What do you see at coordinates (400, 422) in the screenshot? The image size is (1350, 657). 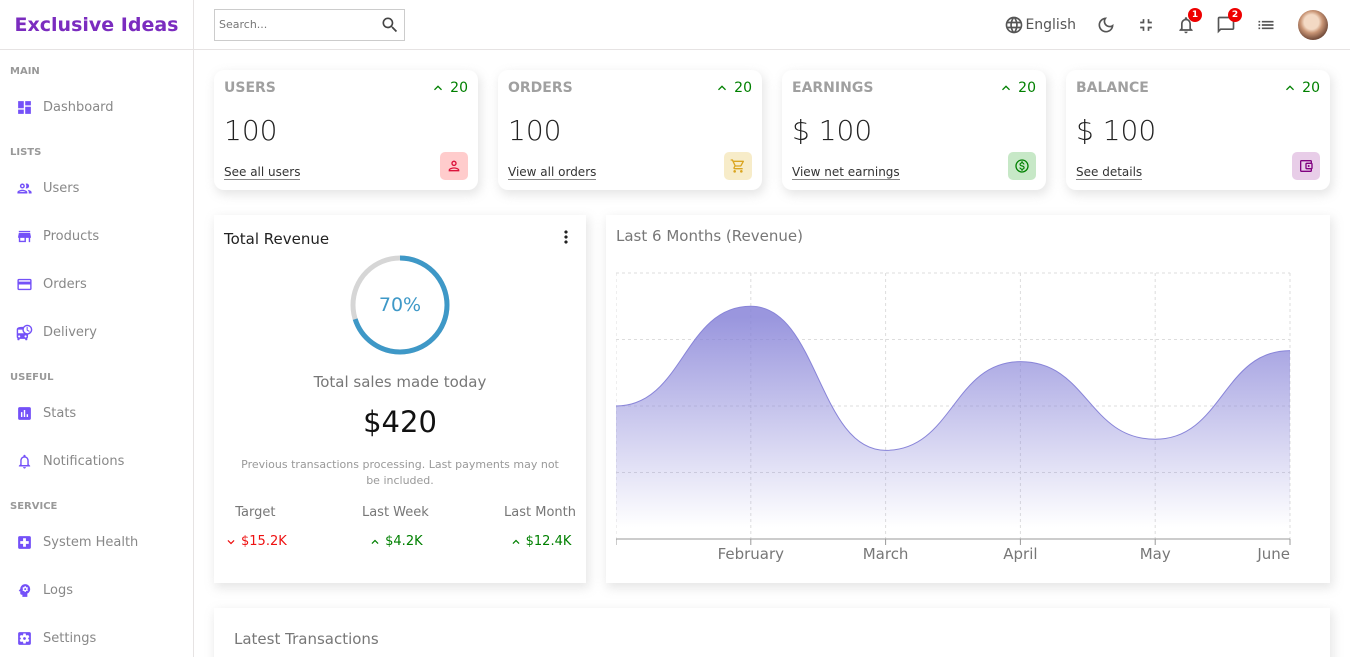 I see `featured-amount: $420` at bounding box center [400, 422].